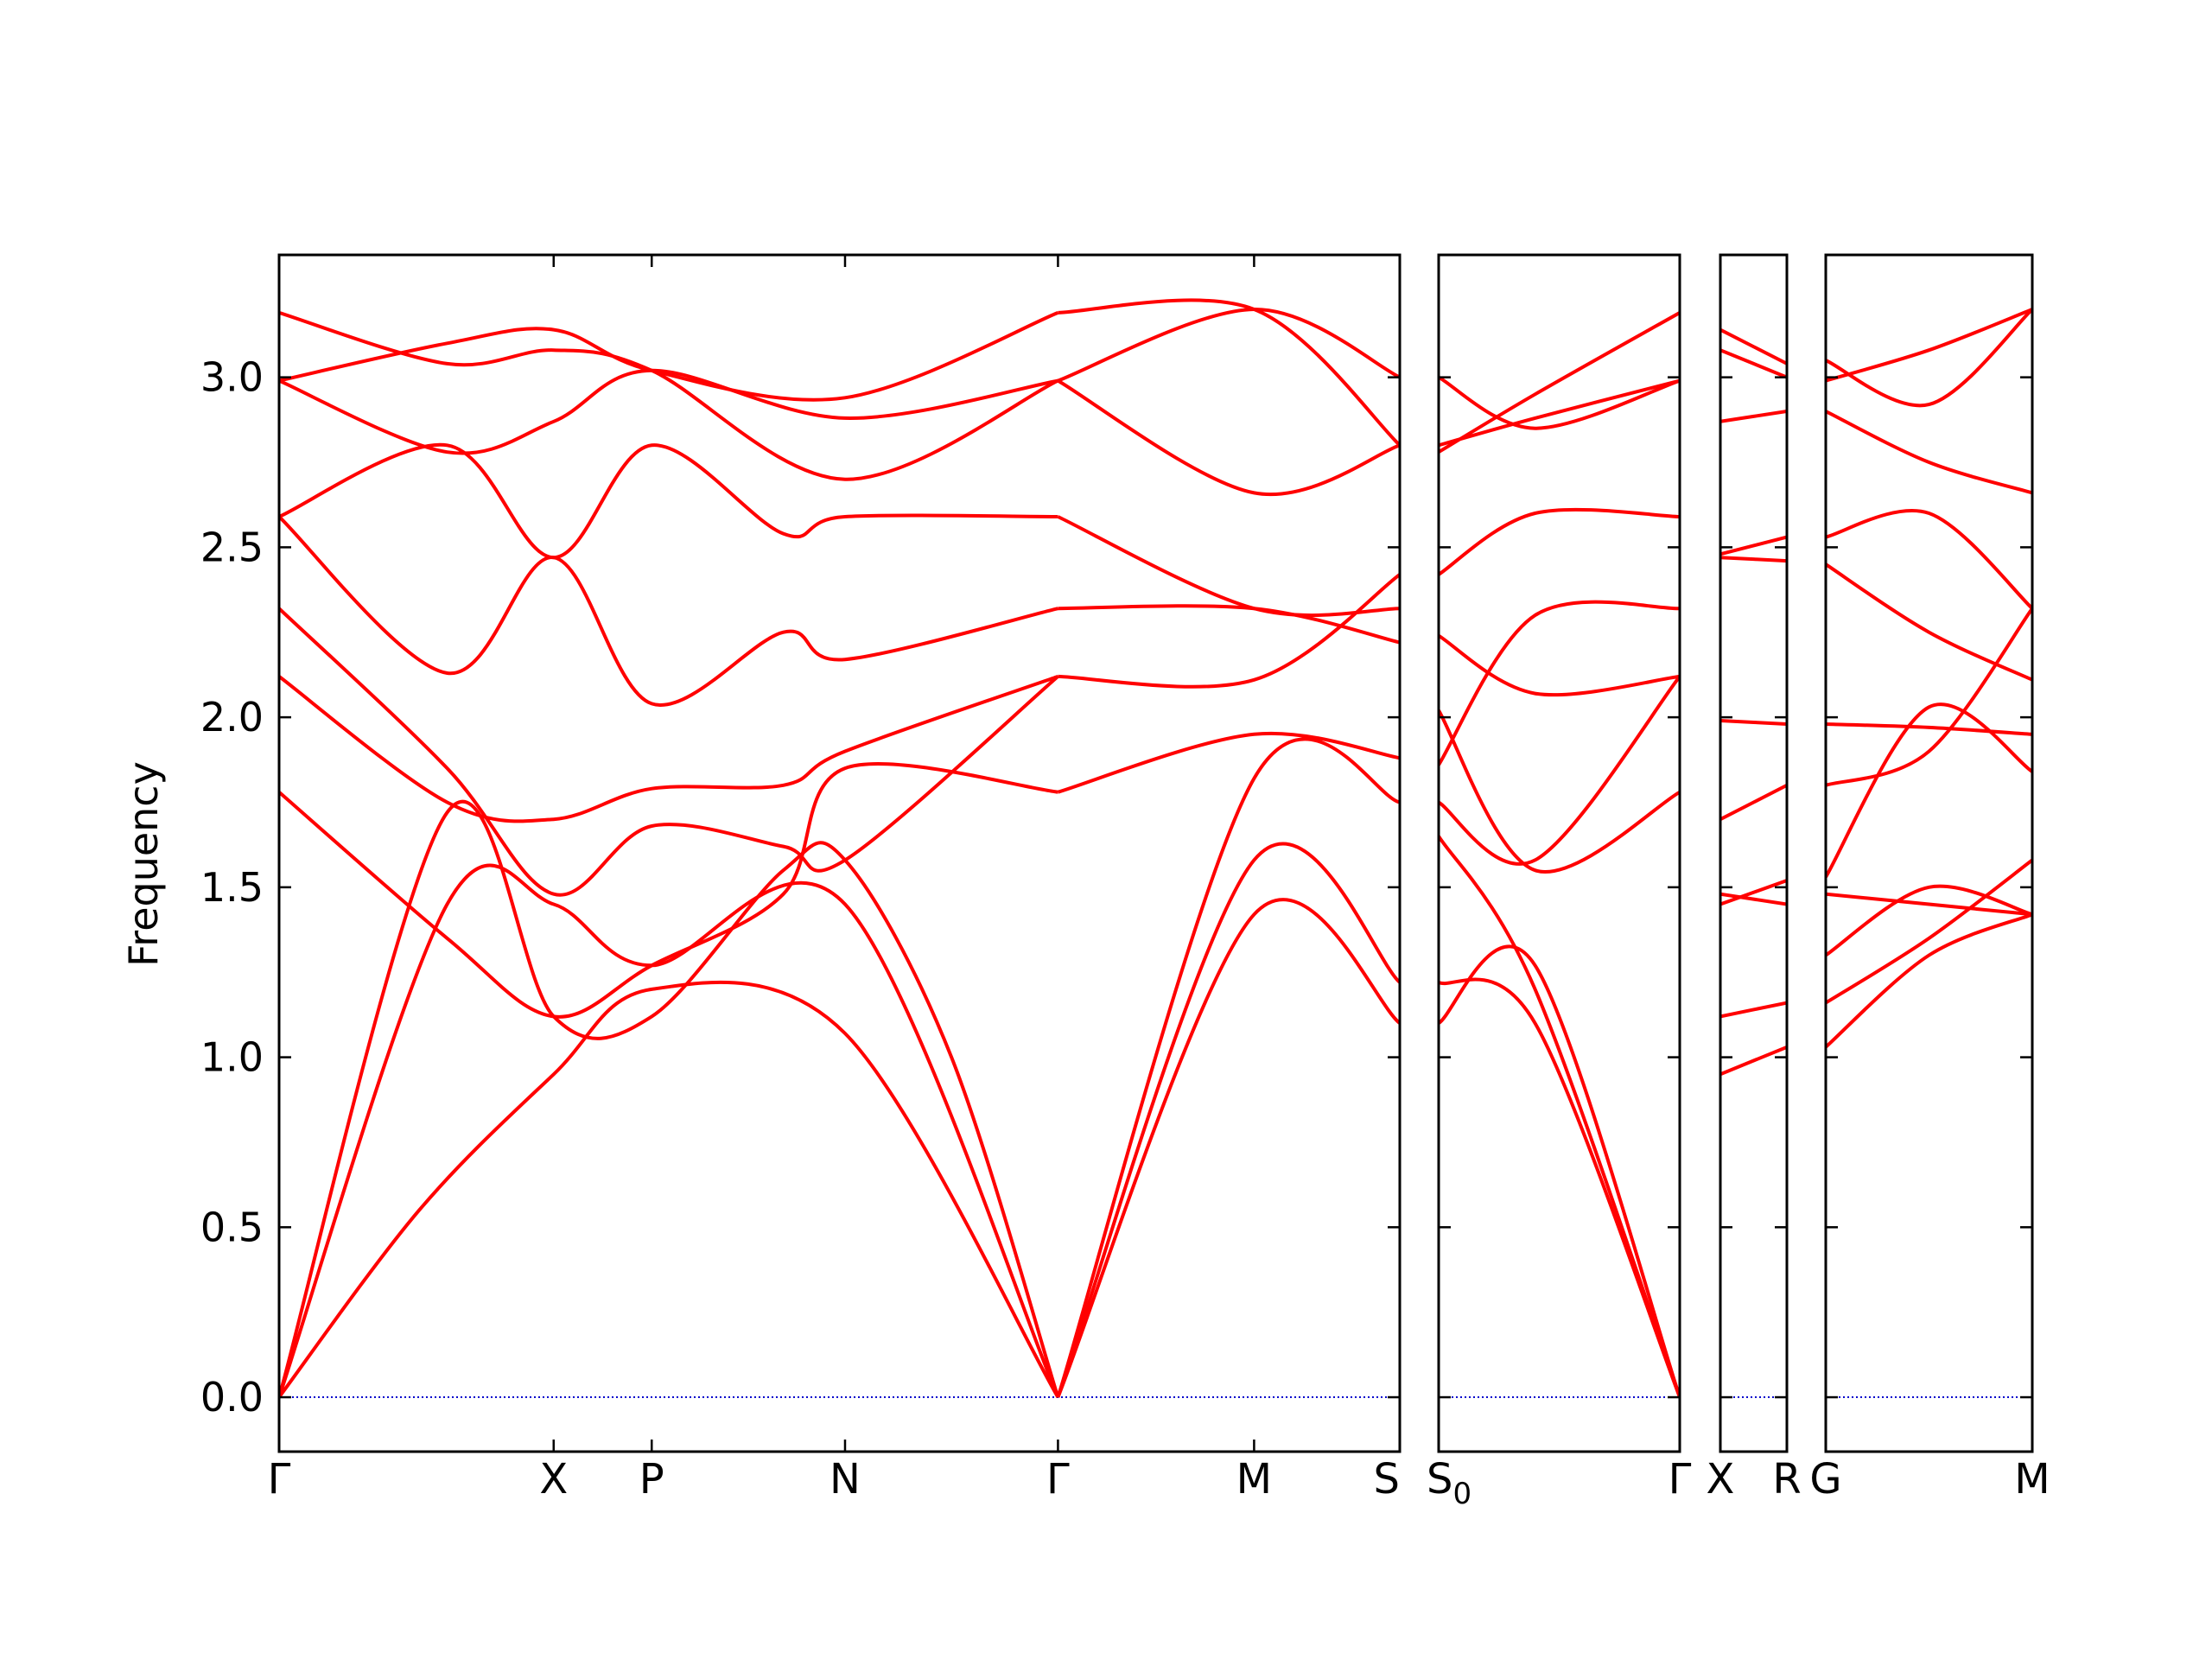 Image resolution: width=2212 pixels, height=1659 pixels. I want to click on high-symmetry-label: N, so click(845, 1479).